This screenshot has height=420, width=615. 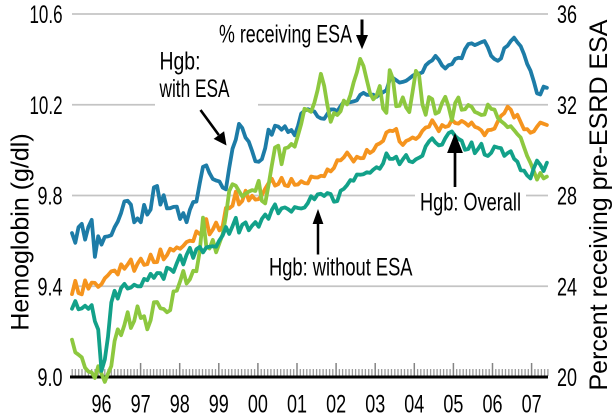 I want to click on svg-text: 98, so click(x=180, y=405).